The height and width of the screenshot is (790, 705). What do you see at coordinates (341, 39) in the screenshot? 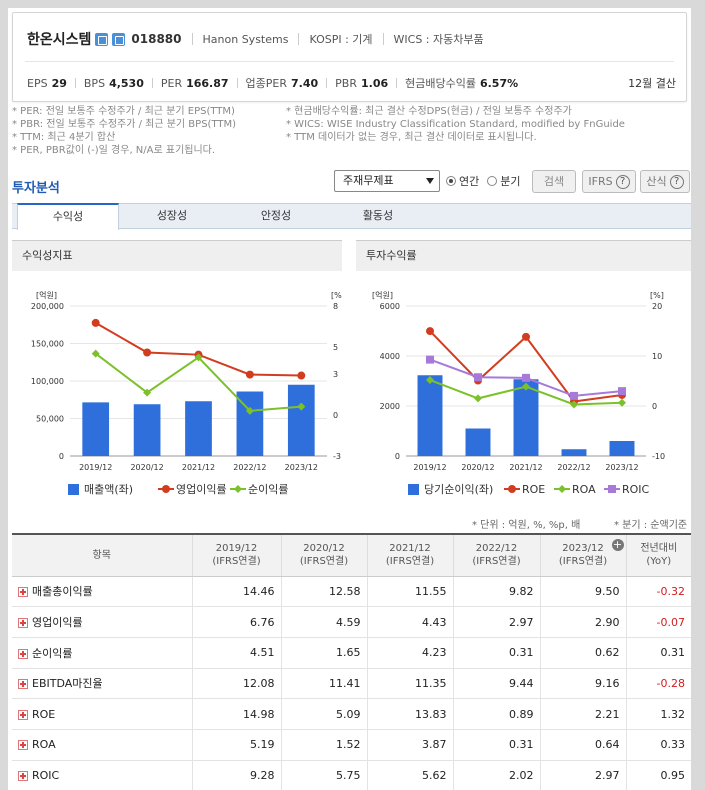
I see `market-sector: KOSPI : 기계` at bounding box center [341, 39].